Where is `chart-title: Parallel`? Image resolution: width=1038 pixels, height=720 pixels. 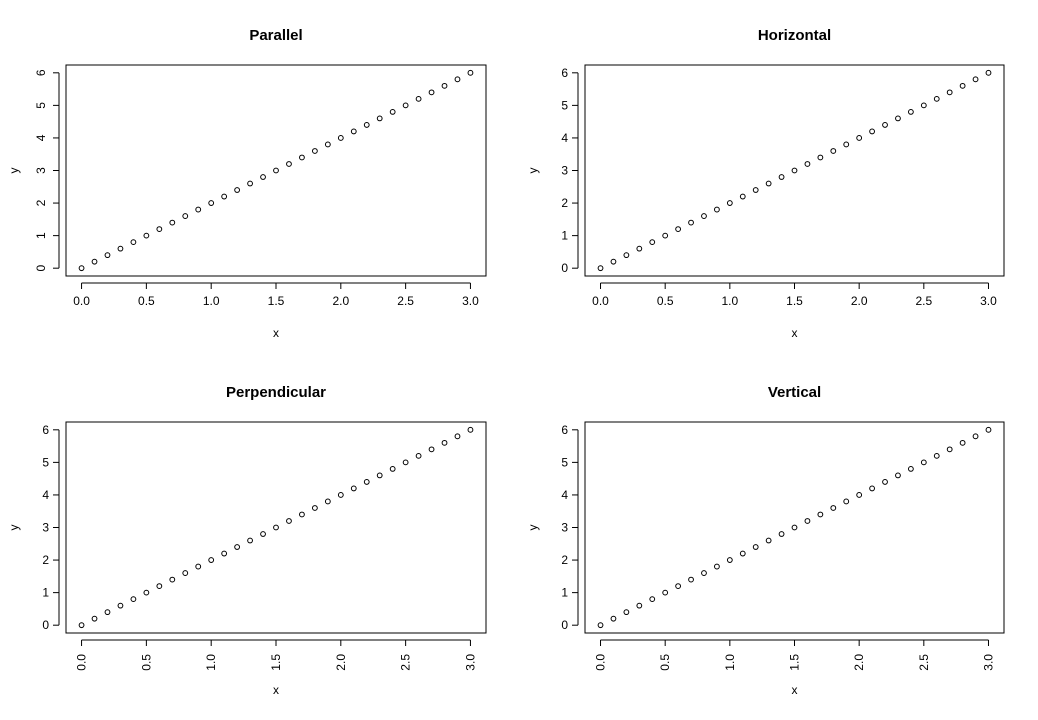
chart-title: Parallel is located at coordinates (275, 35).